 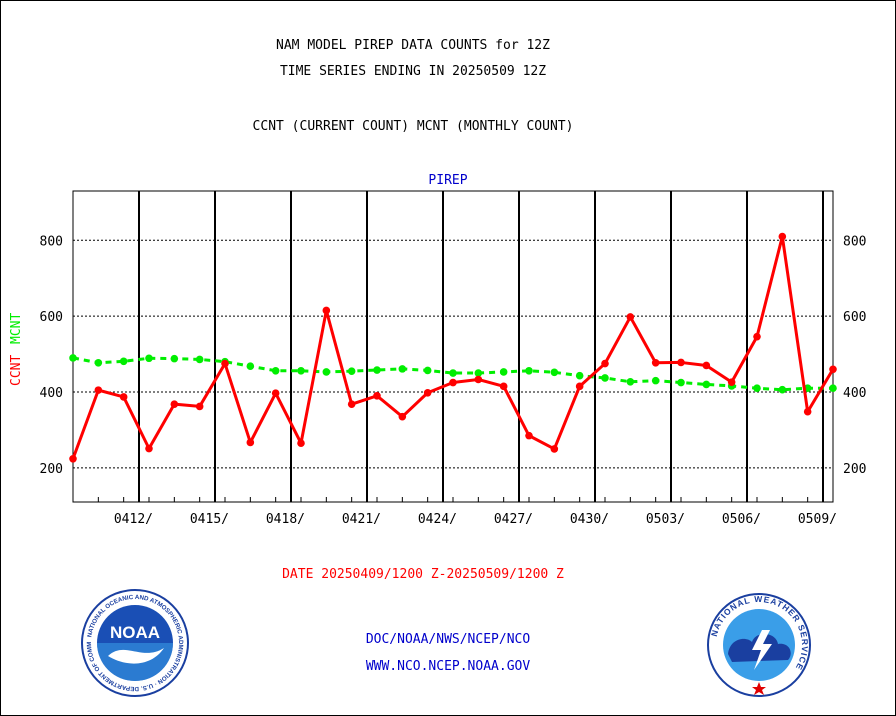 What do you see at coordinates (51, 393) in the screenshot?
I see `y-tick-label-left: 400` at bounding box center [51, 393].